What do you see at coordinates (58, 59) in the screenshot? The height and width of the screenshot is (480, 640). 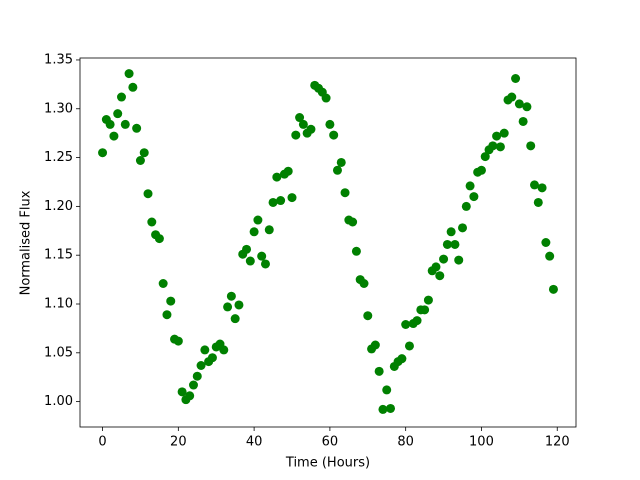 I see `y-tick-label: 1.35` at bounding box center [58, 59].